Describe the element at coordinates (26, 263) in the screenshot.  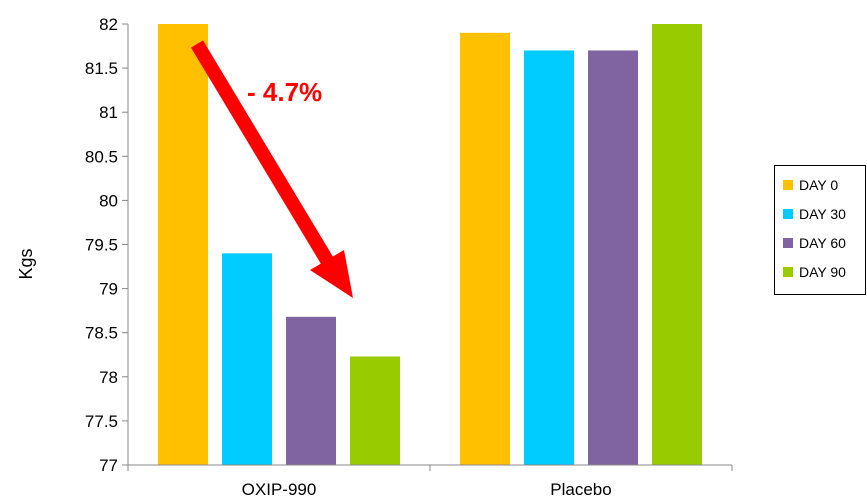
I see `y-axis-label: Kgs` at that location.